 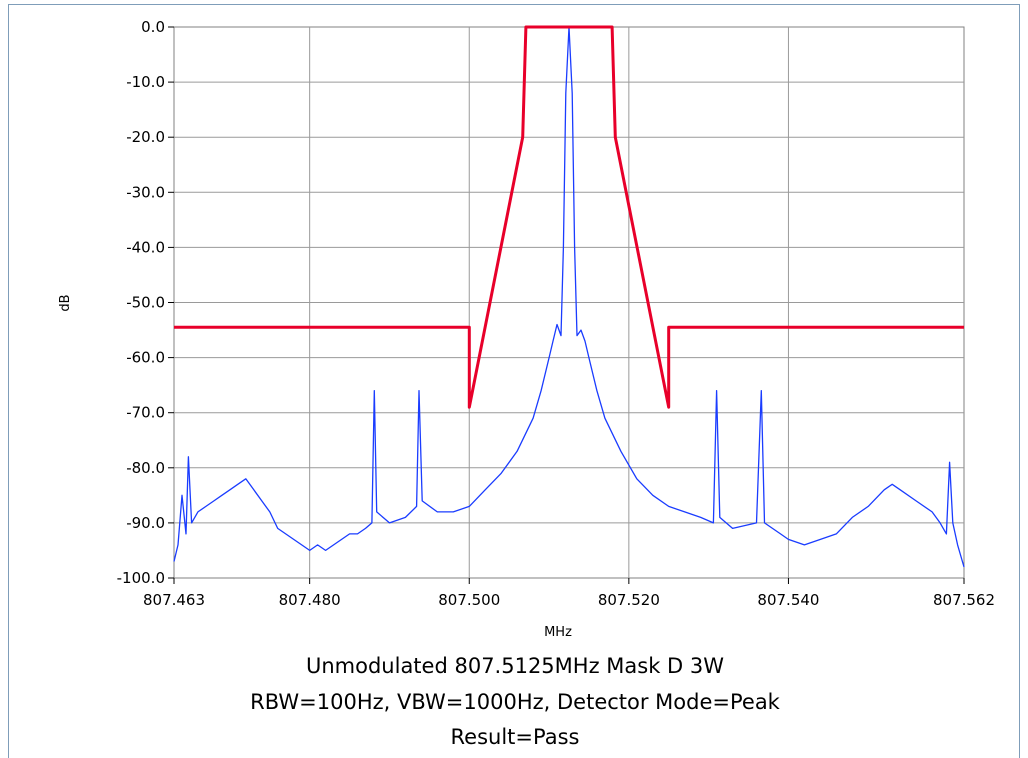 I want to click on y-tick-label: -40.0, so click(x=145, y=247).